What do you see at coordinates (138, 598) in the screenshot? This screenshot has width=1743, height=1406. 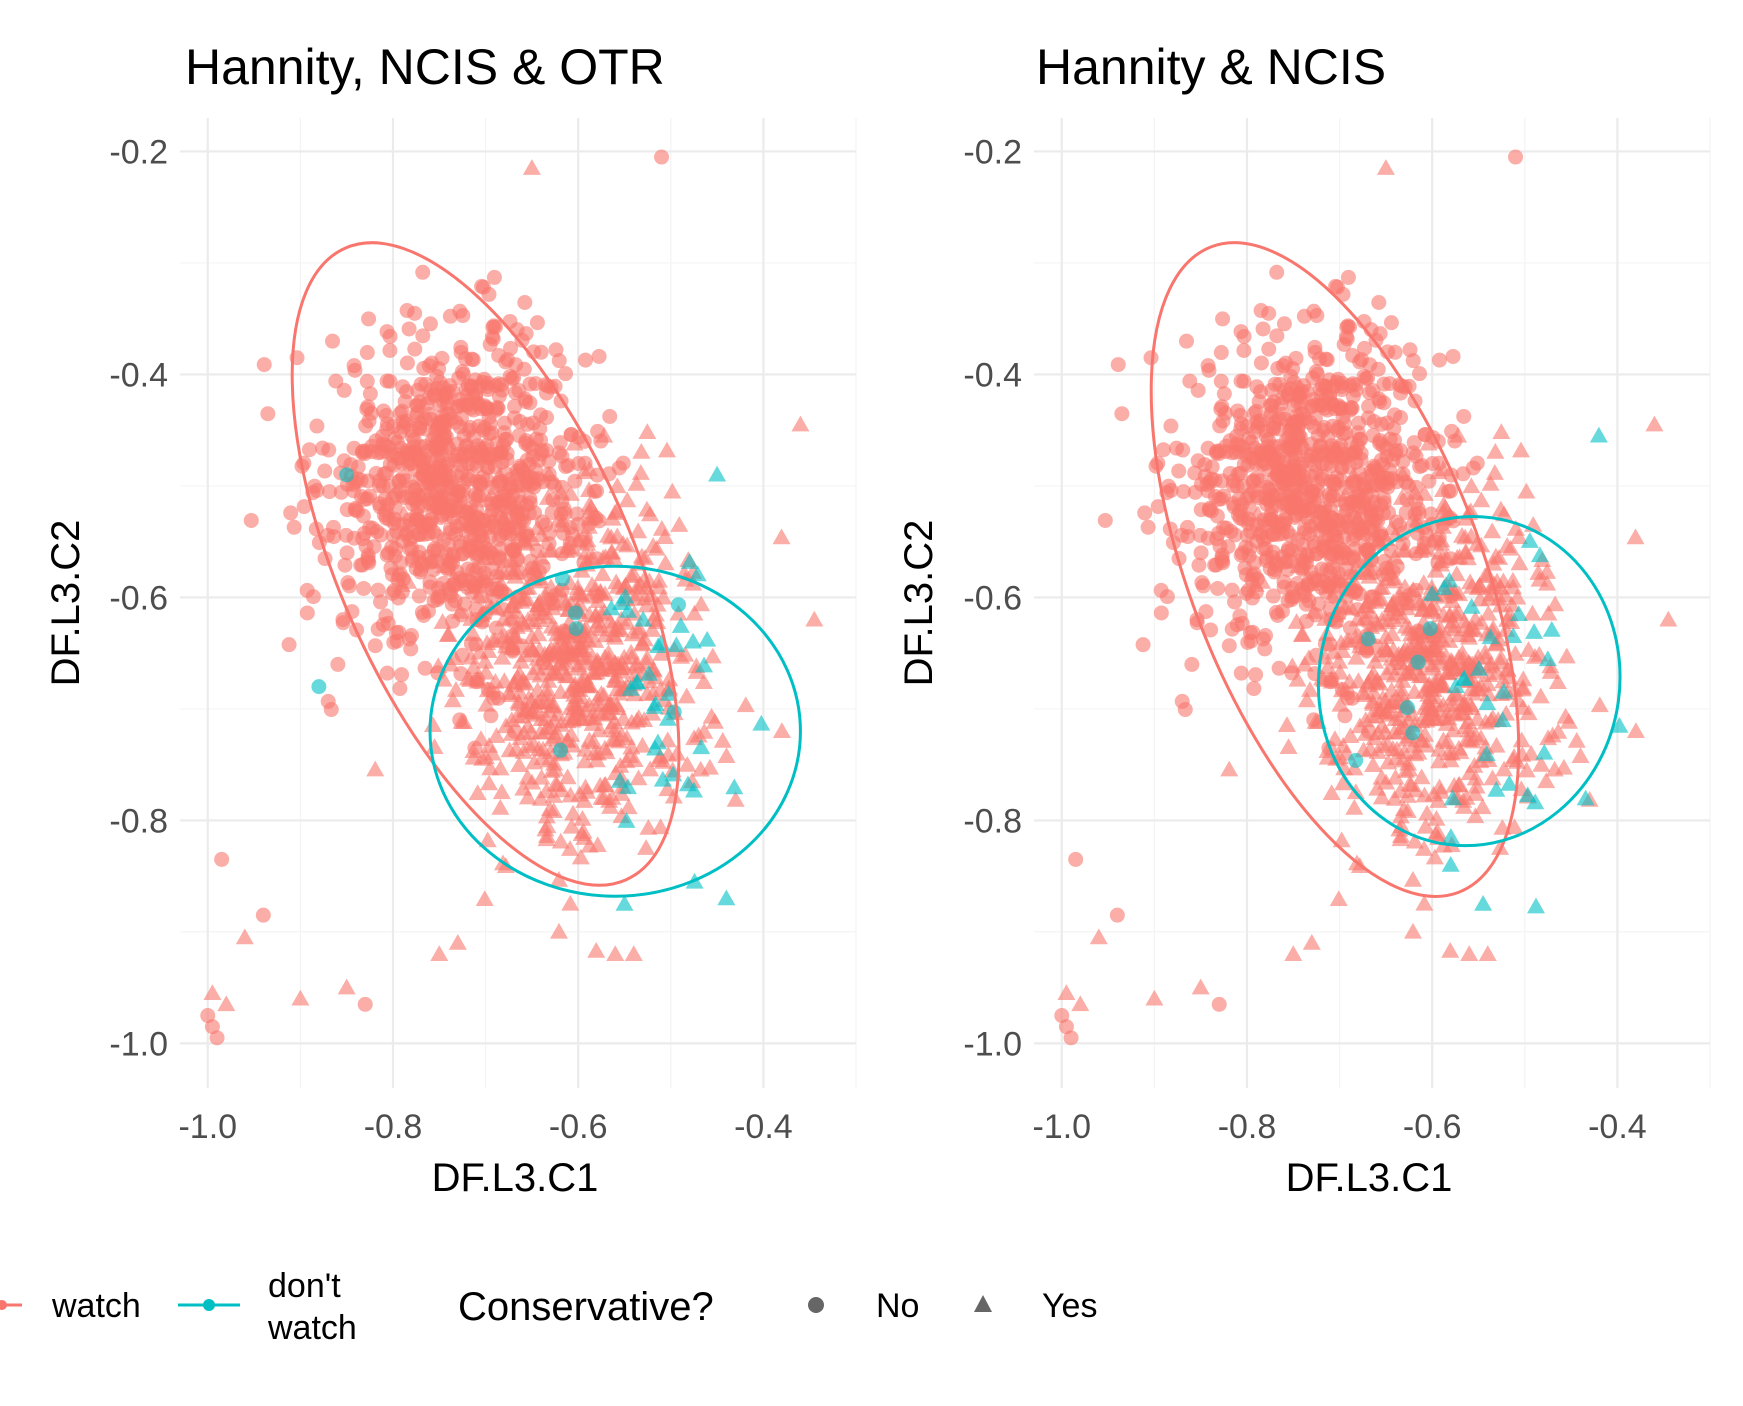 I see `left-panel-y-ticks: -1.0 -0.8 -0.6 -0.4 -0.2` at bounding box center [138, 598].